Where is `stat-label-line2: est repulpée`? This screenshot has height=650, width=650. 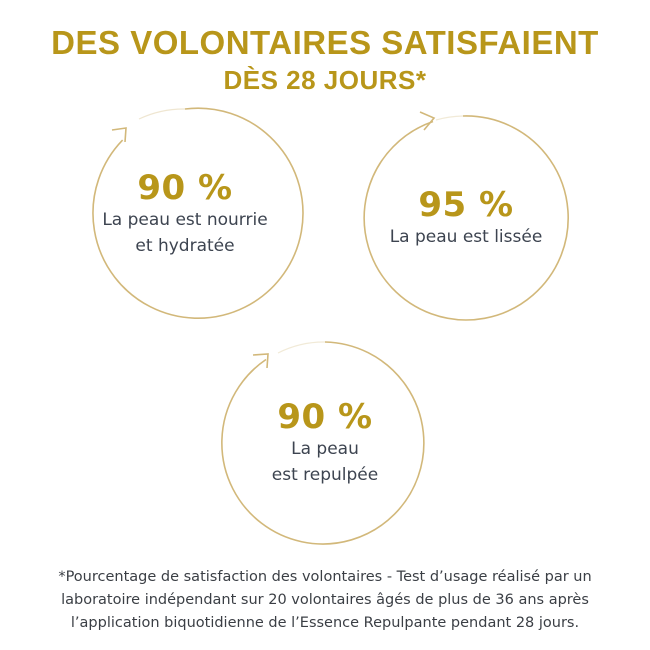 stat-label-line2: est repulpée is located at coordinates (325, 475).